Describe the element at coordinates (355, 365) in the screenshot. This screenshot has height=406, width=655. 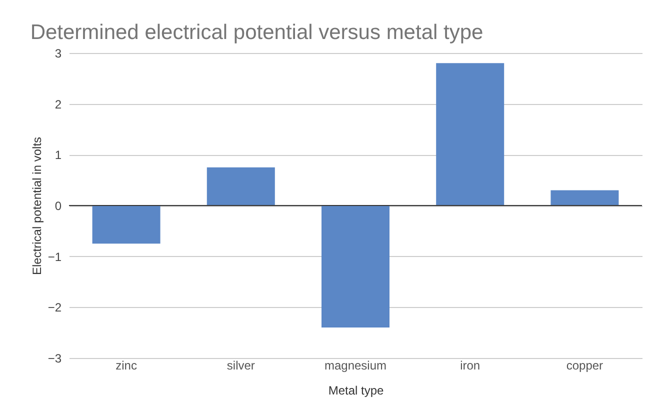
I see `x-tick-label: magnesium` at that location.